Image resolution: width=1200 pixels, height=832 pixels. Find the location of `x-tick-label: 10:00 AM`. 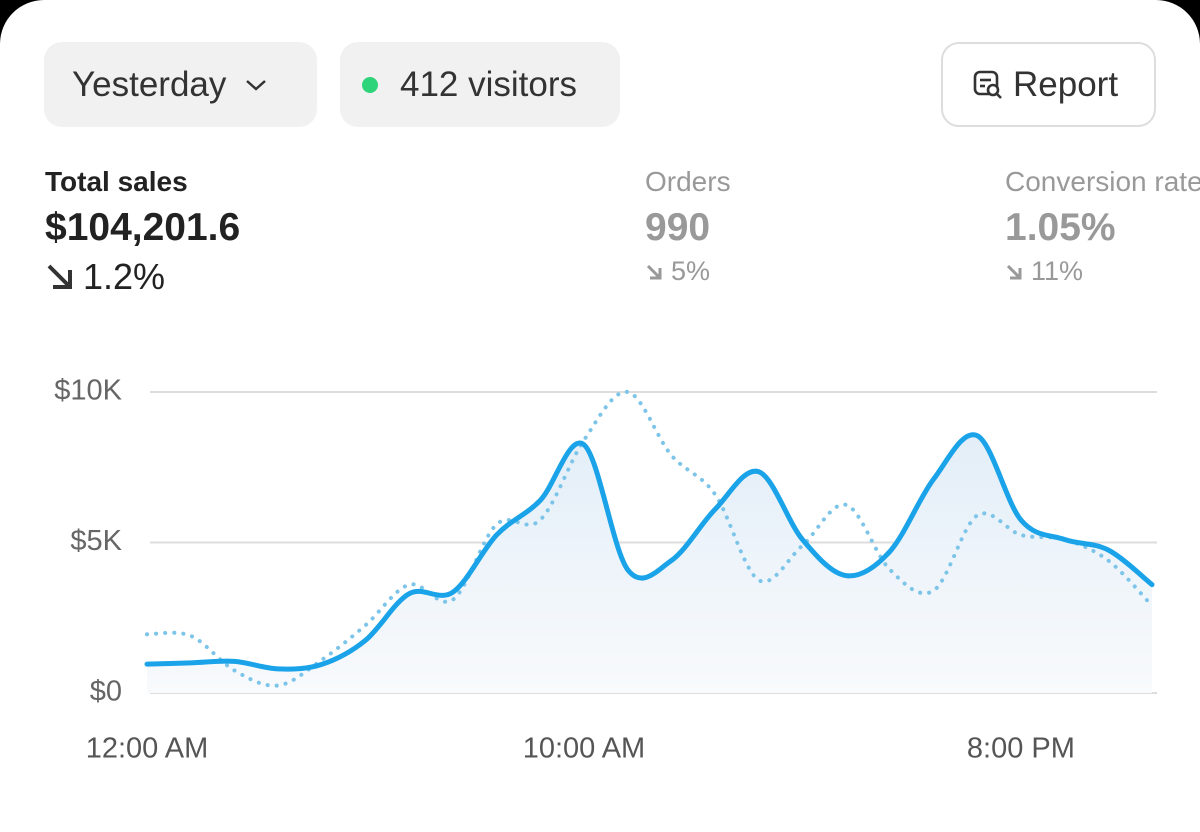

x-tick-label: 10:00 AM is located at coordinates (584, 749).